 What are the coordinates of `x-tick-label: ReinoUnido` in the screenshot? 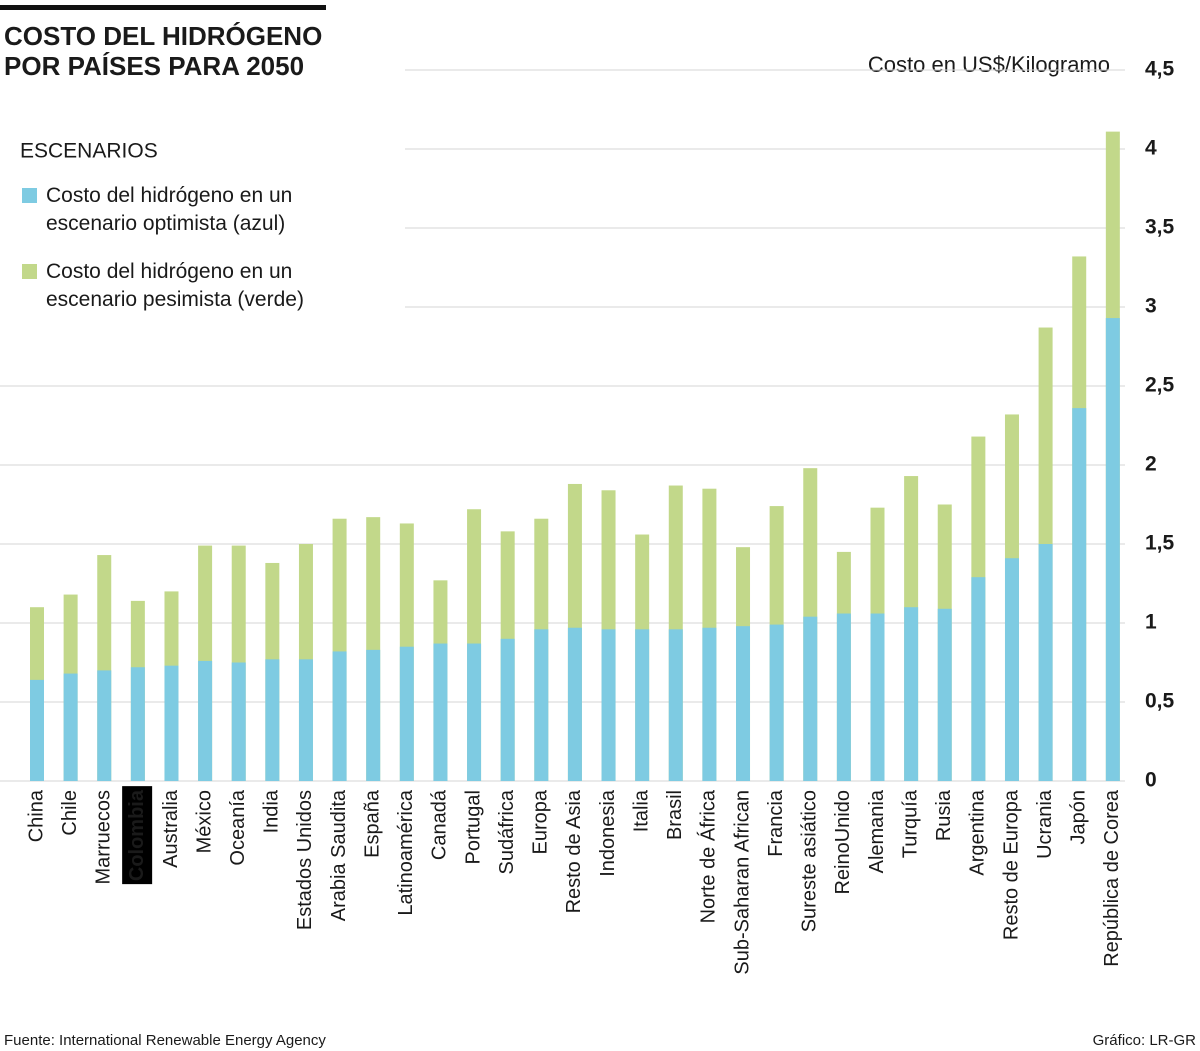 It's located at (843, 842).